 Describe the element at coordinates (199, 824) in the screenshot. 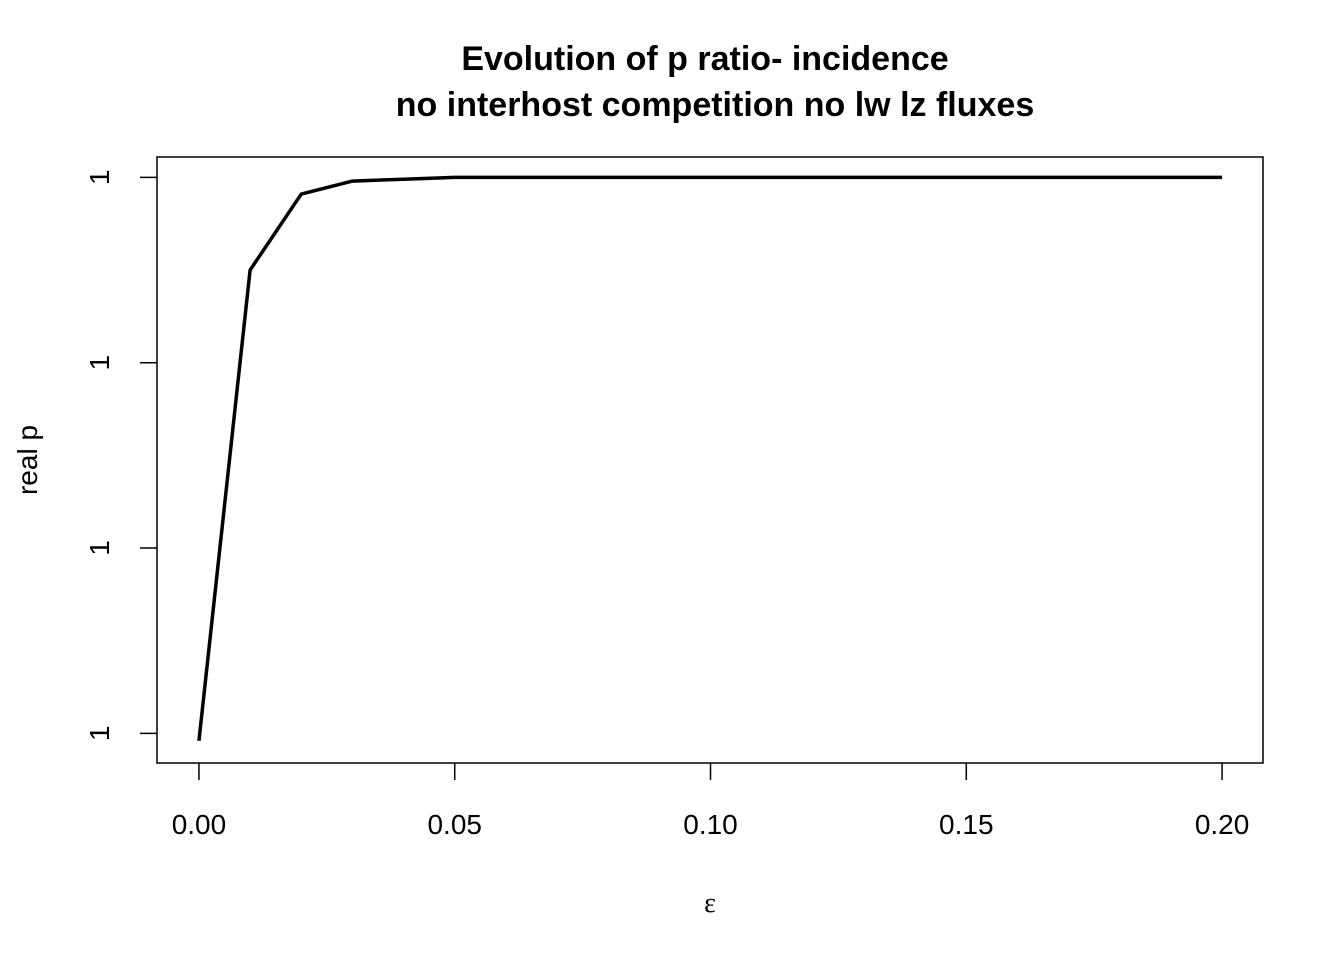

I see `x-tick-label: 0.00` at that location.